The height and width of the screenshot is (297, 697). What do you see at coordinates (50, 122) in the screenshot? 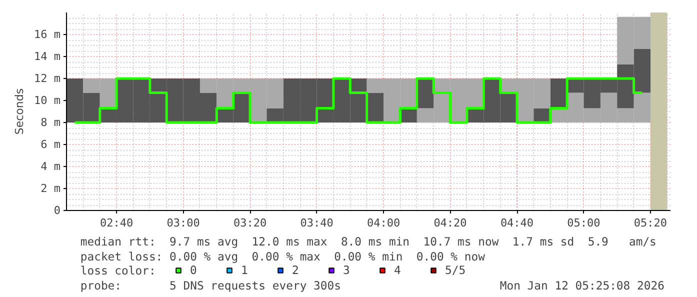
I see `y-tick-label: 8 m` at bounding box center [50, 122].